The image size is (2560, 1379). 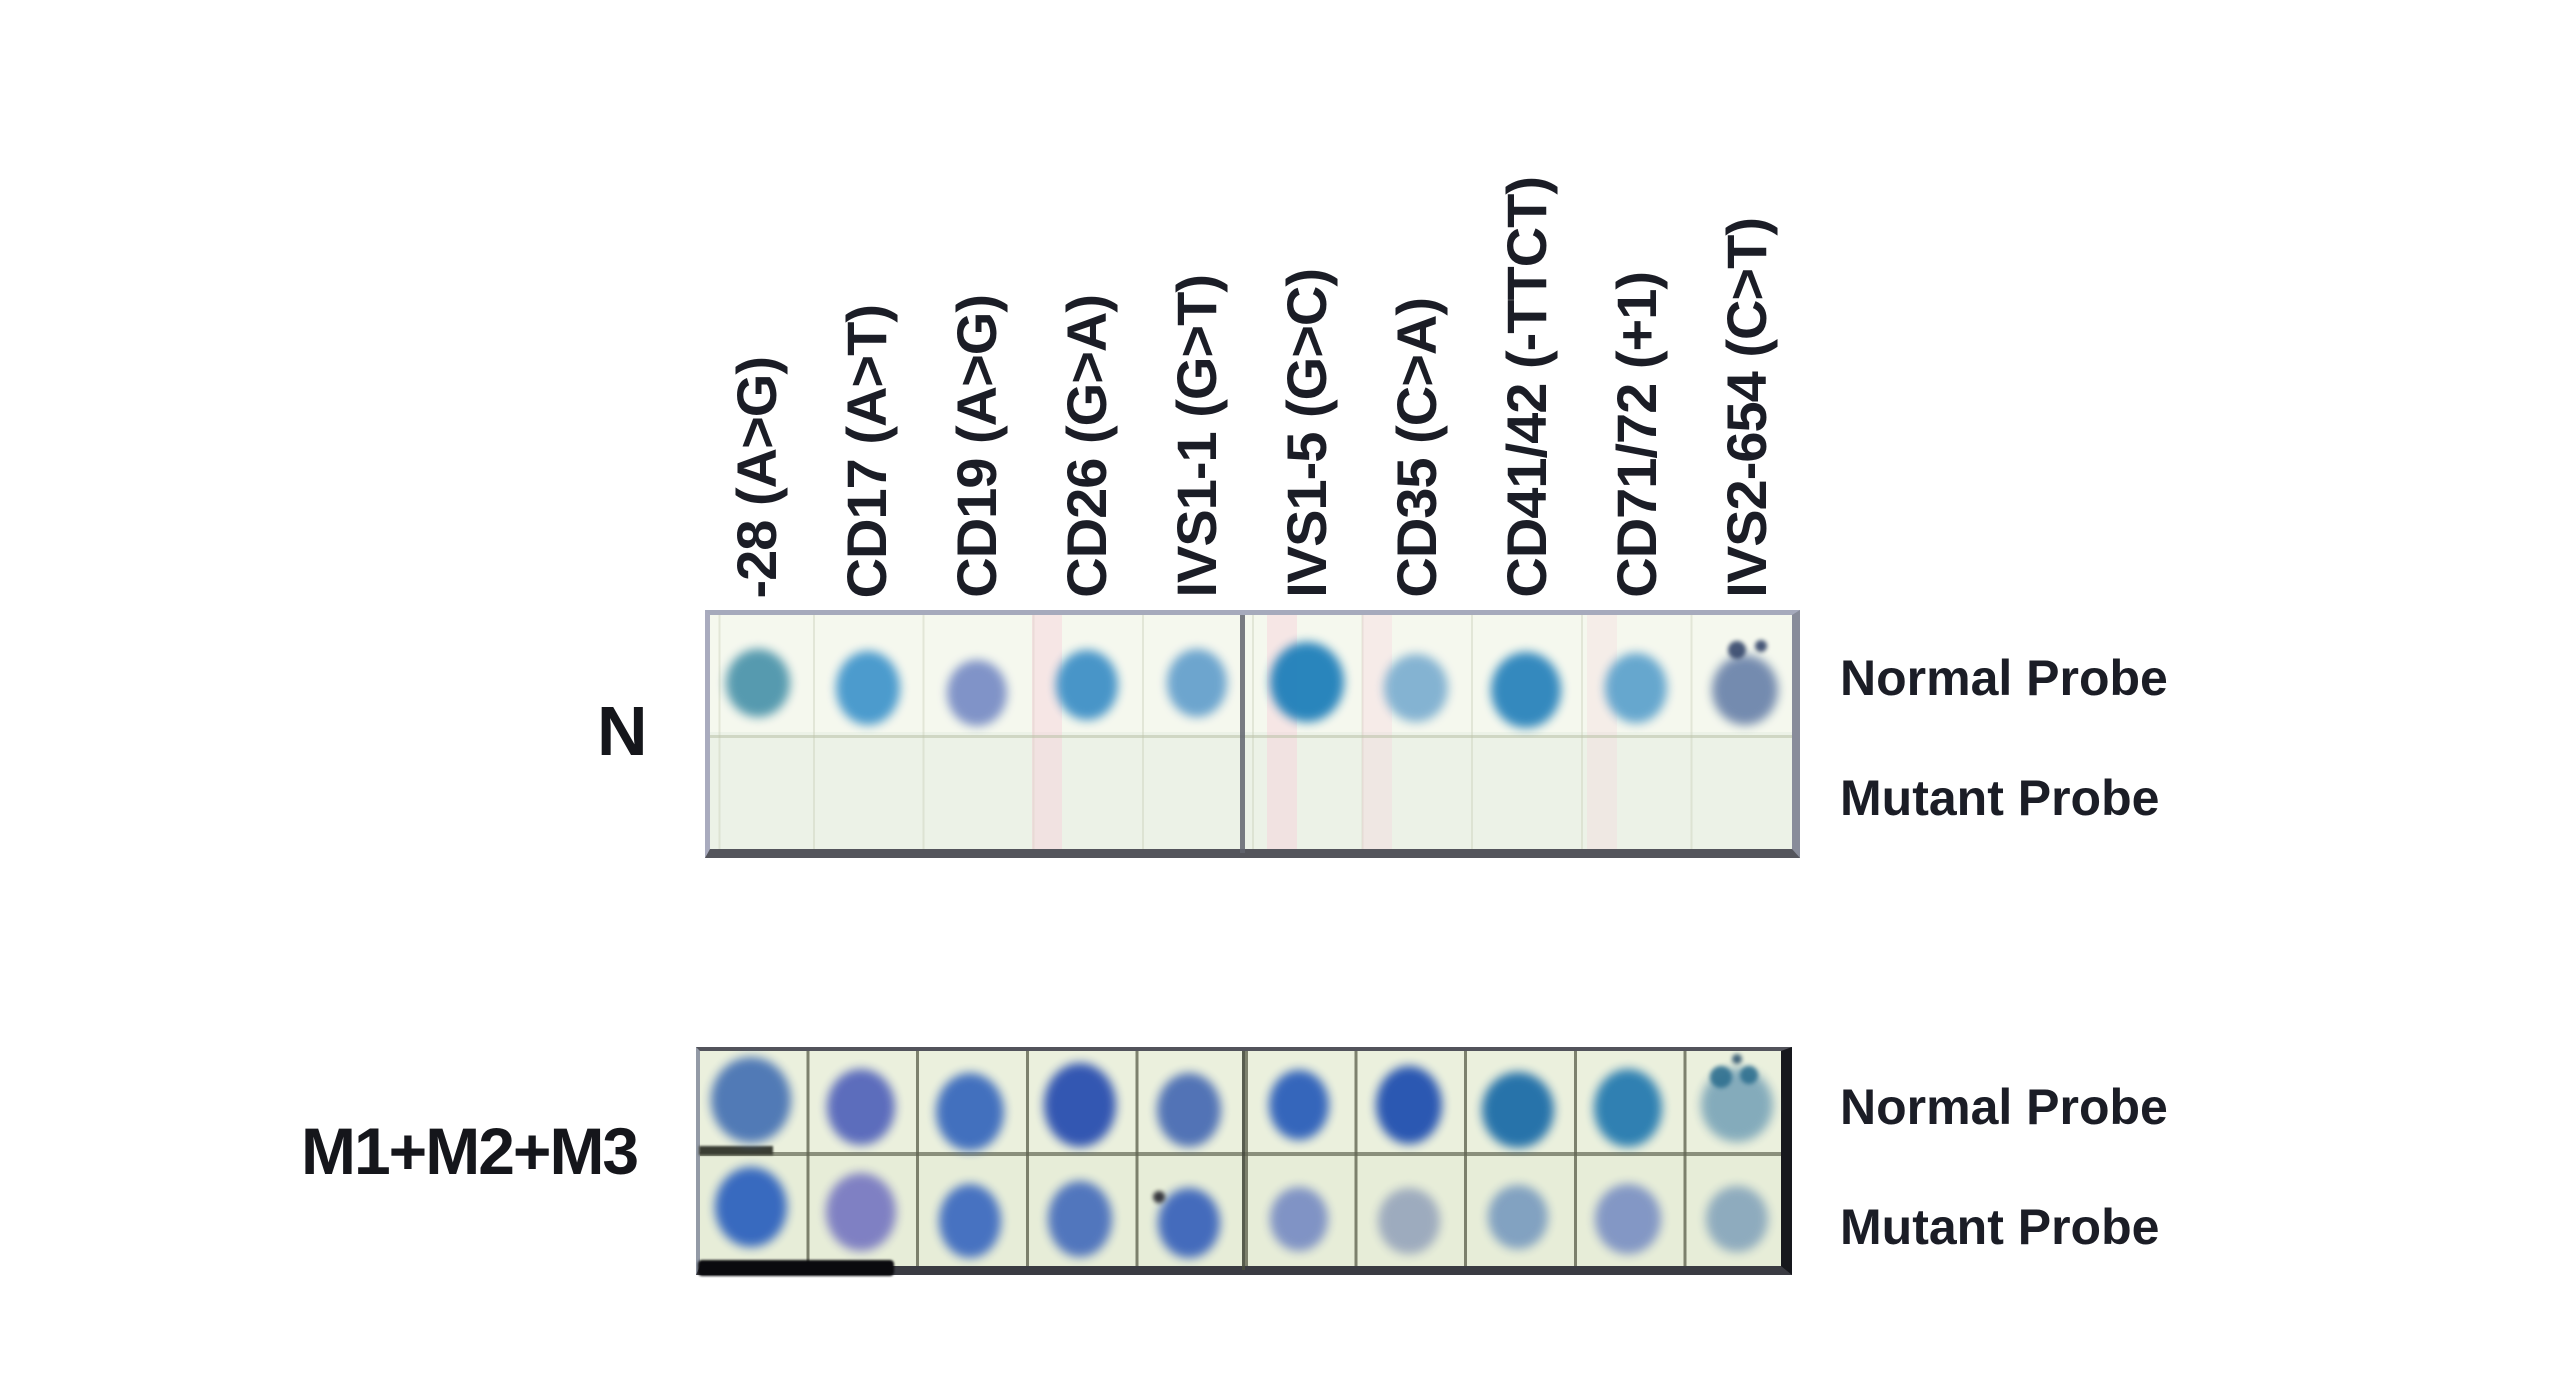 What do you see at coordinates (866, 451) in the screenshot?
I see `column-label-cd17: CD17 (A>T)` at bounding box center [866, 451].